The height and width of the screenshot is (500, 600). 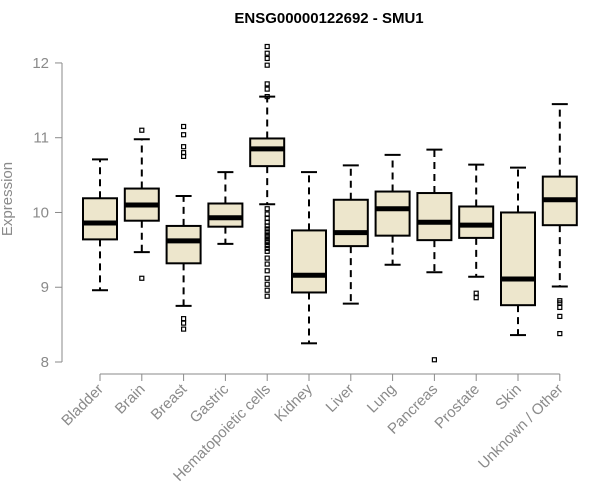 What do you see at coordinates (457, 407) in the screenshot?
I see `x-tick-label: Prostate` at bounding box center [457, 407].